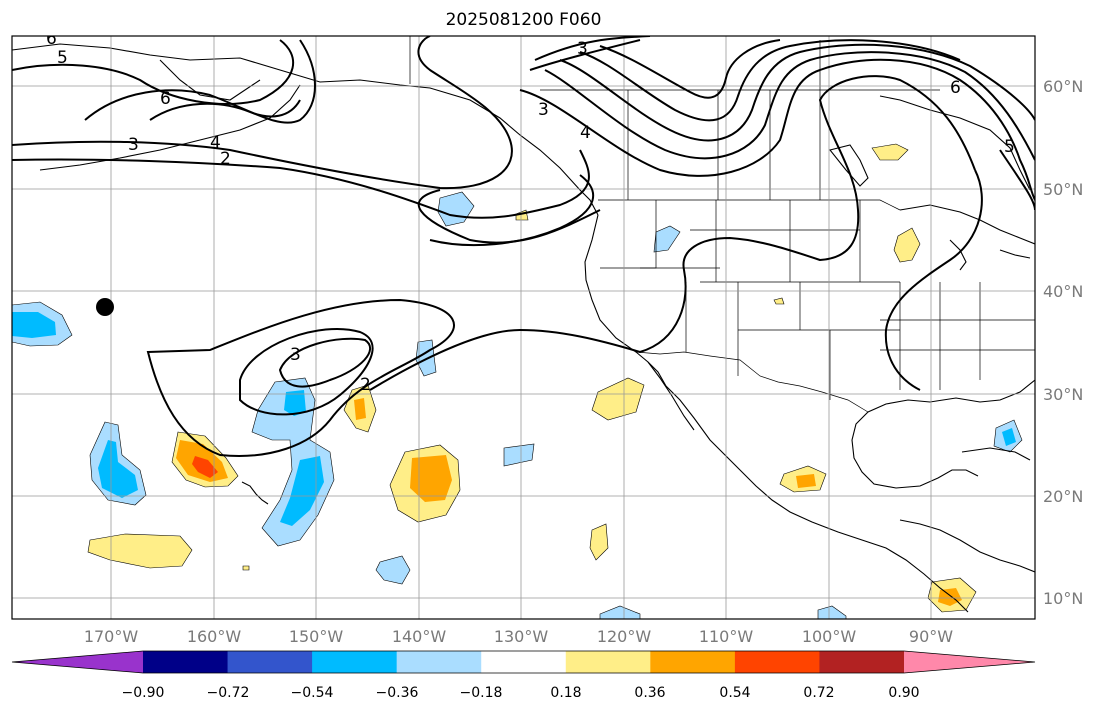 The image size is (1105, 712). What do you see at coordinates (419, 636) in the screenshot?
I see `lon-tick-label: 140°W` at bounding box center [419, 636].